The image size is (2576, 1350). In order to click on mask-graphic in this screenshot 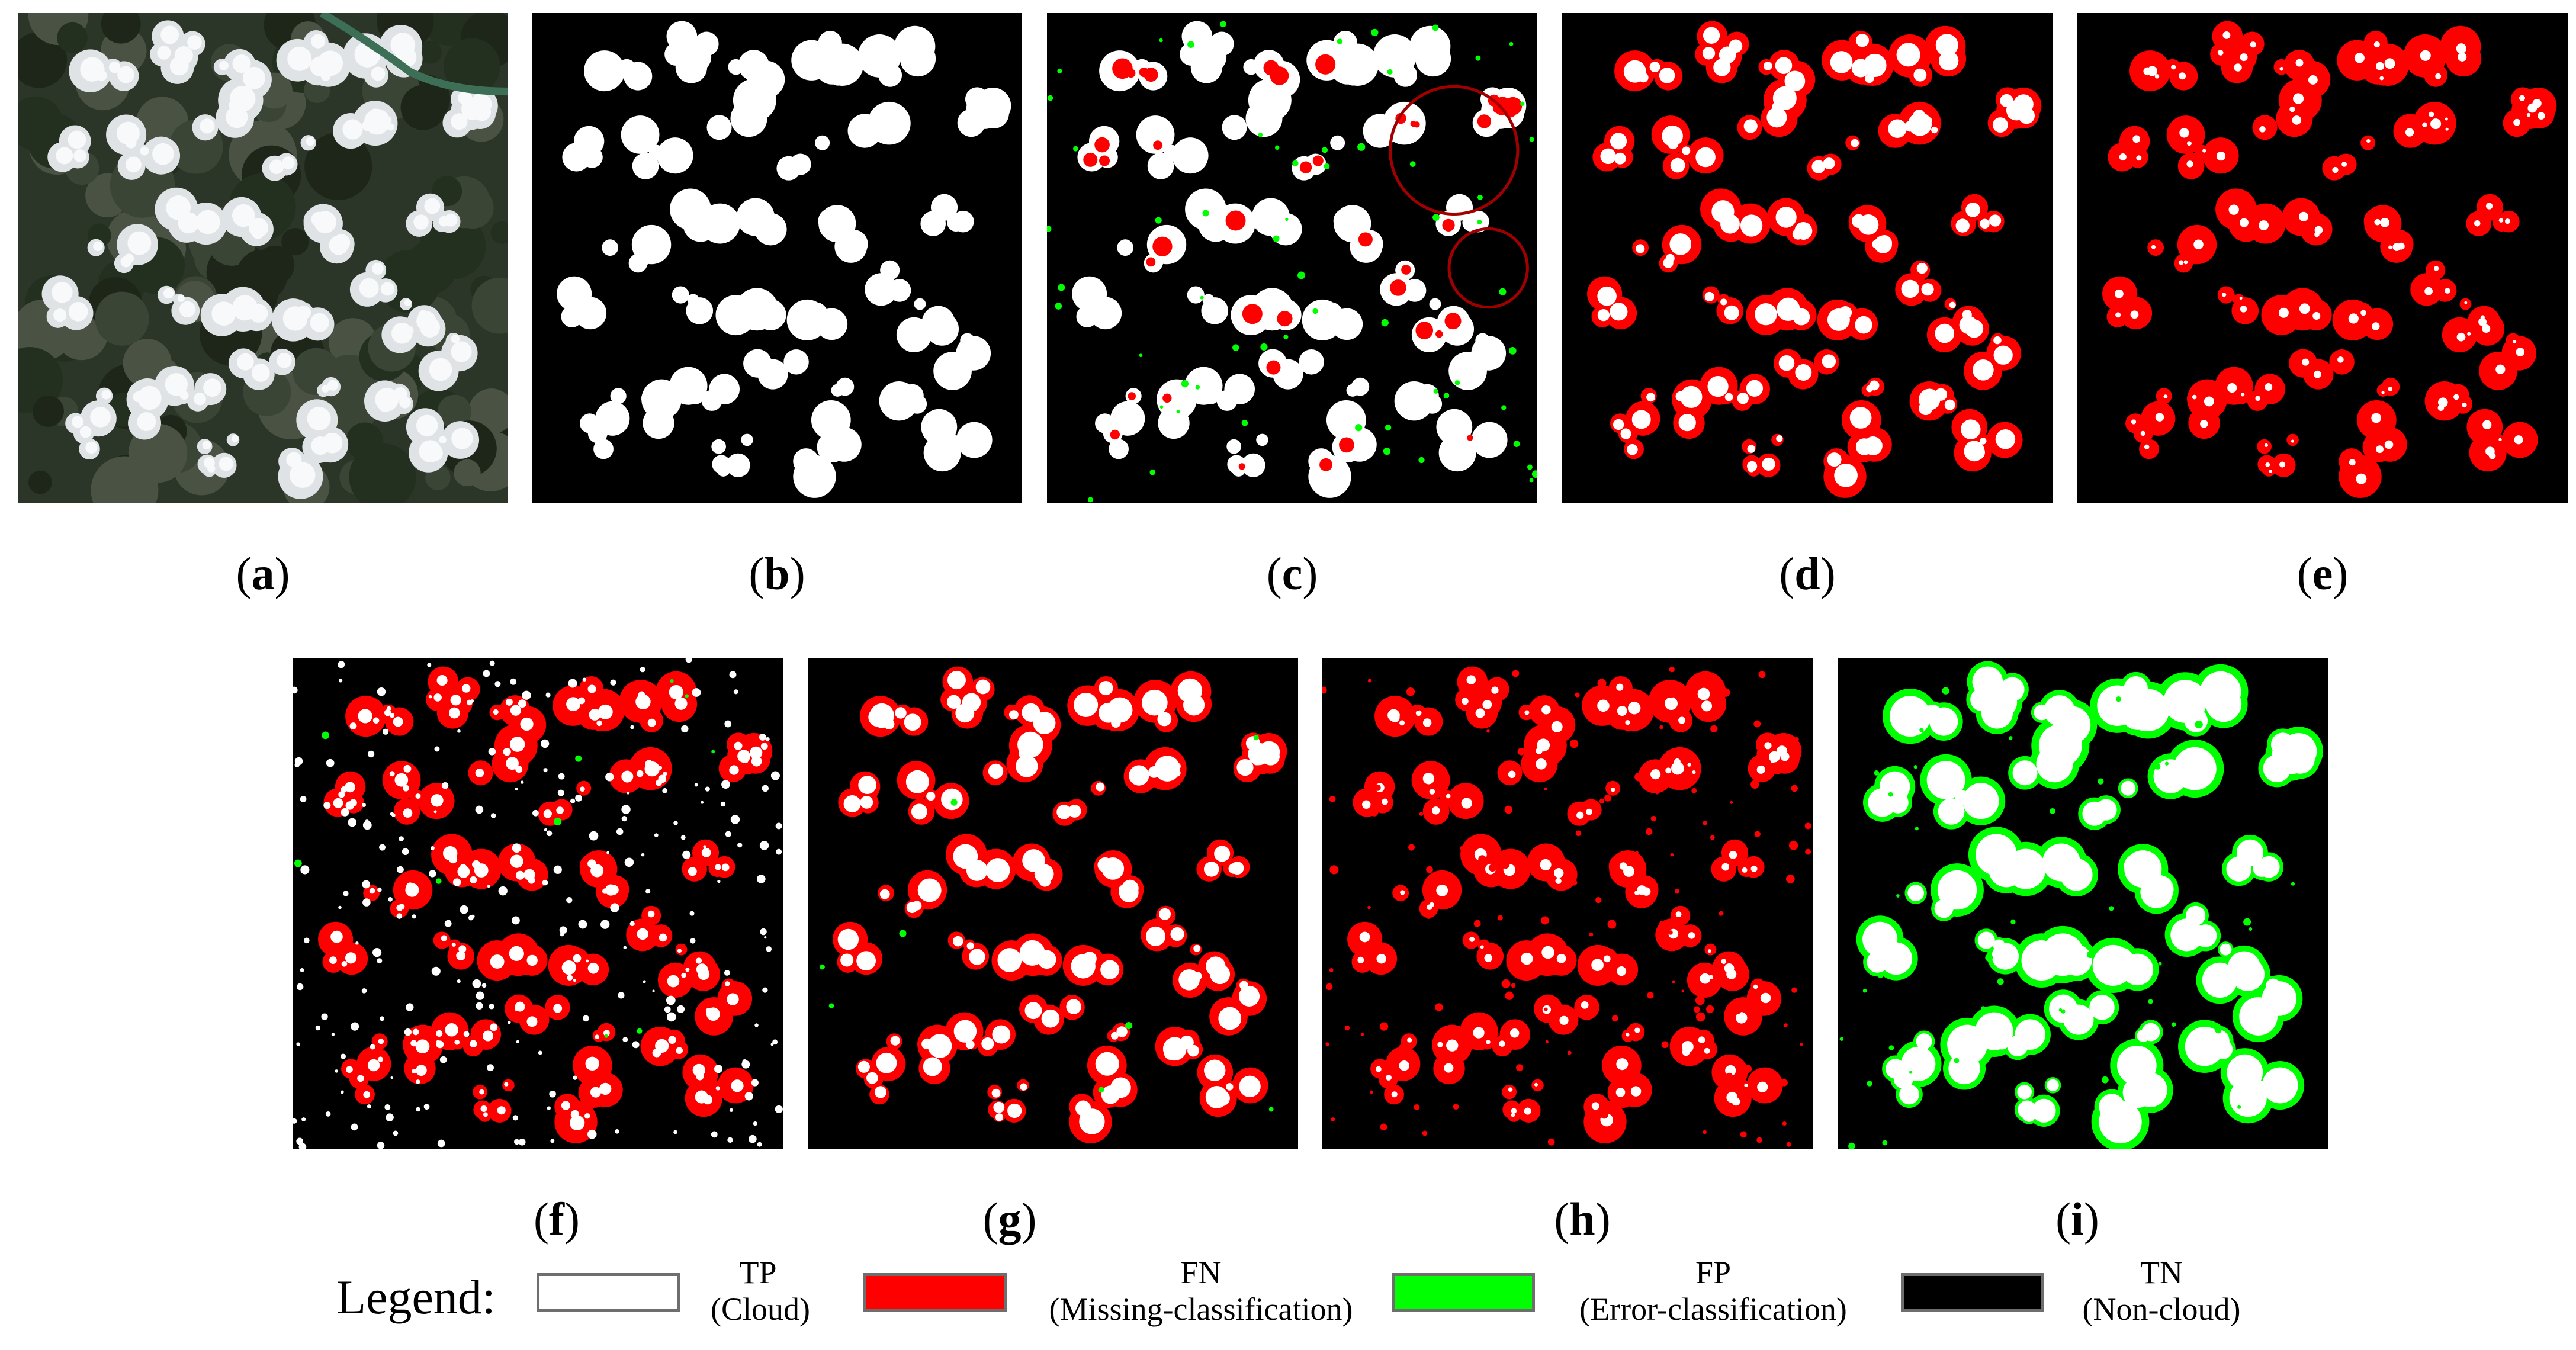, I will do `click(1292, 262)`.